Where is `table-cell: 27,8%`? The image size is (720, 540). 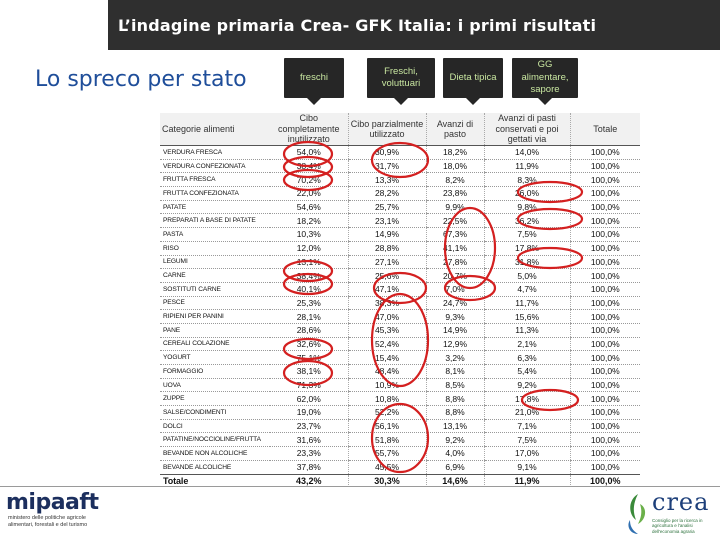
table-cell: 27,8% is located at coordinates (454, 262).